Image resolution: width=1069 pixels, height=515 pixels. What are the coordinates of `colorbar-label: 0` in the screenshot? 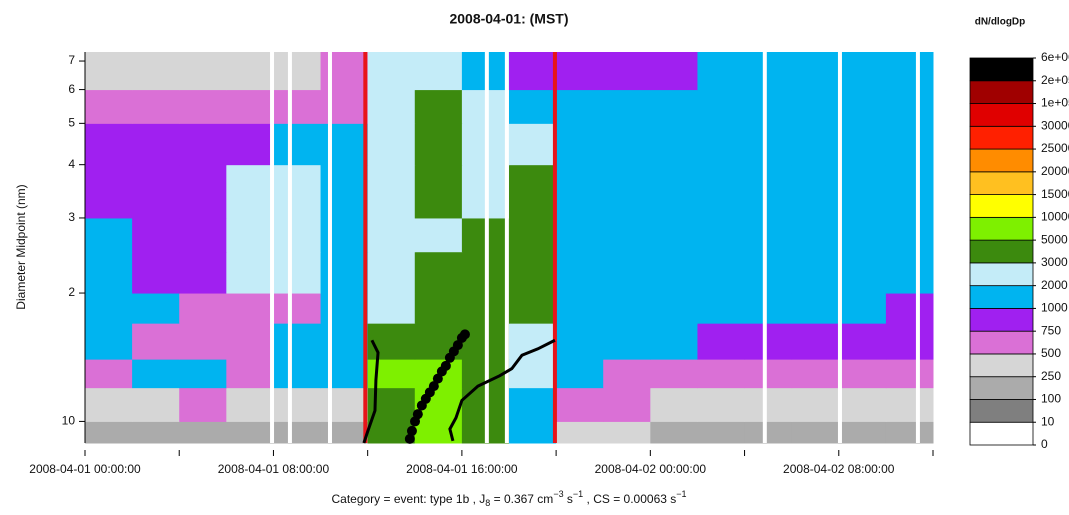 It's located at (1044, 444).